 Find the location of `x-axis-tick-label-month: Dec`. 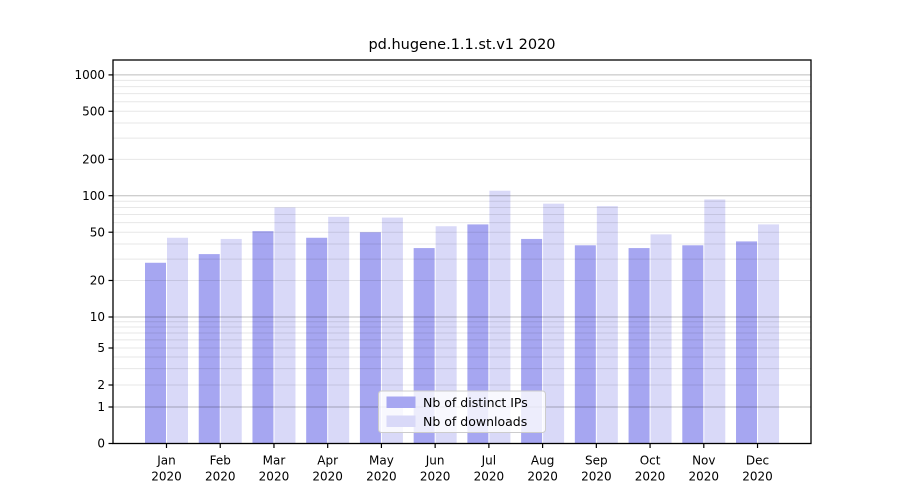

x-axis-tick-label-month: Dec is located at coordinates (757, 461).